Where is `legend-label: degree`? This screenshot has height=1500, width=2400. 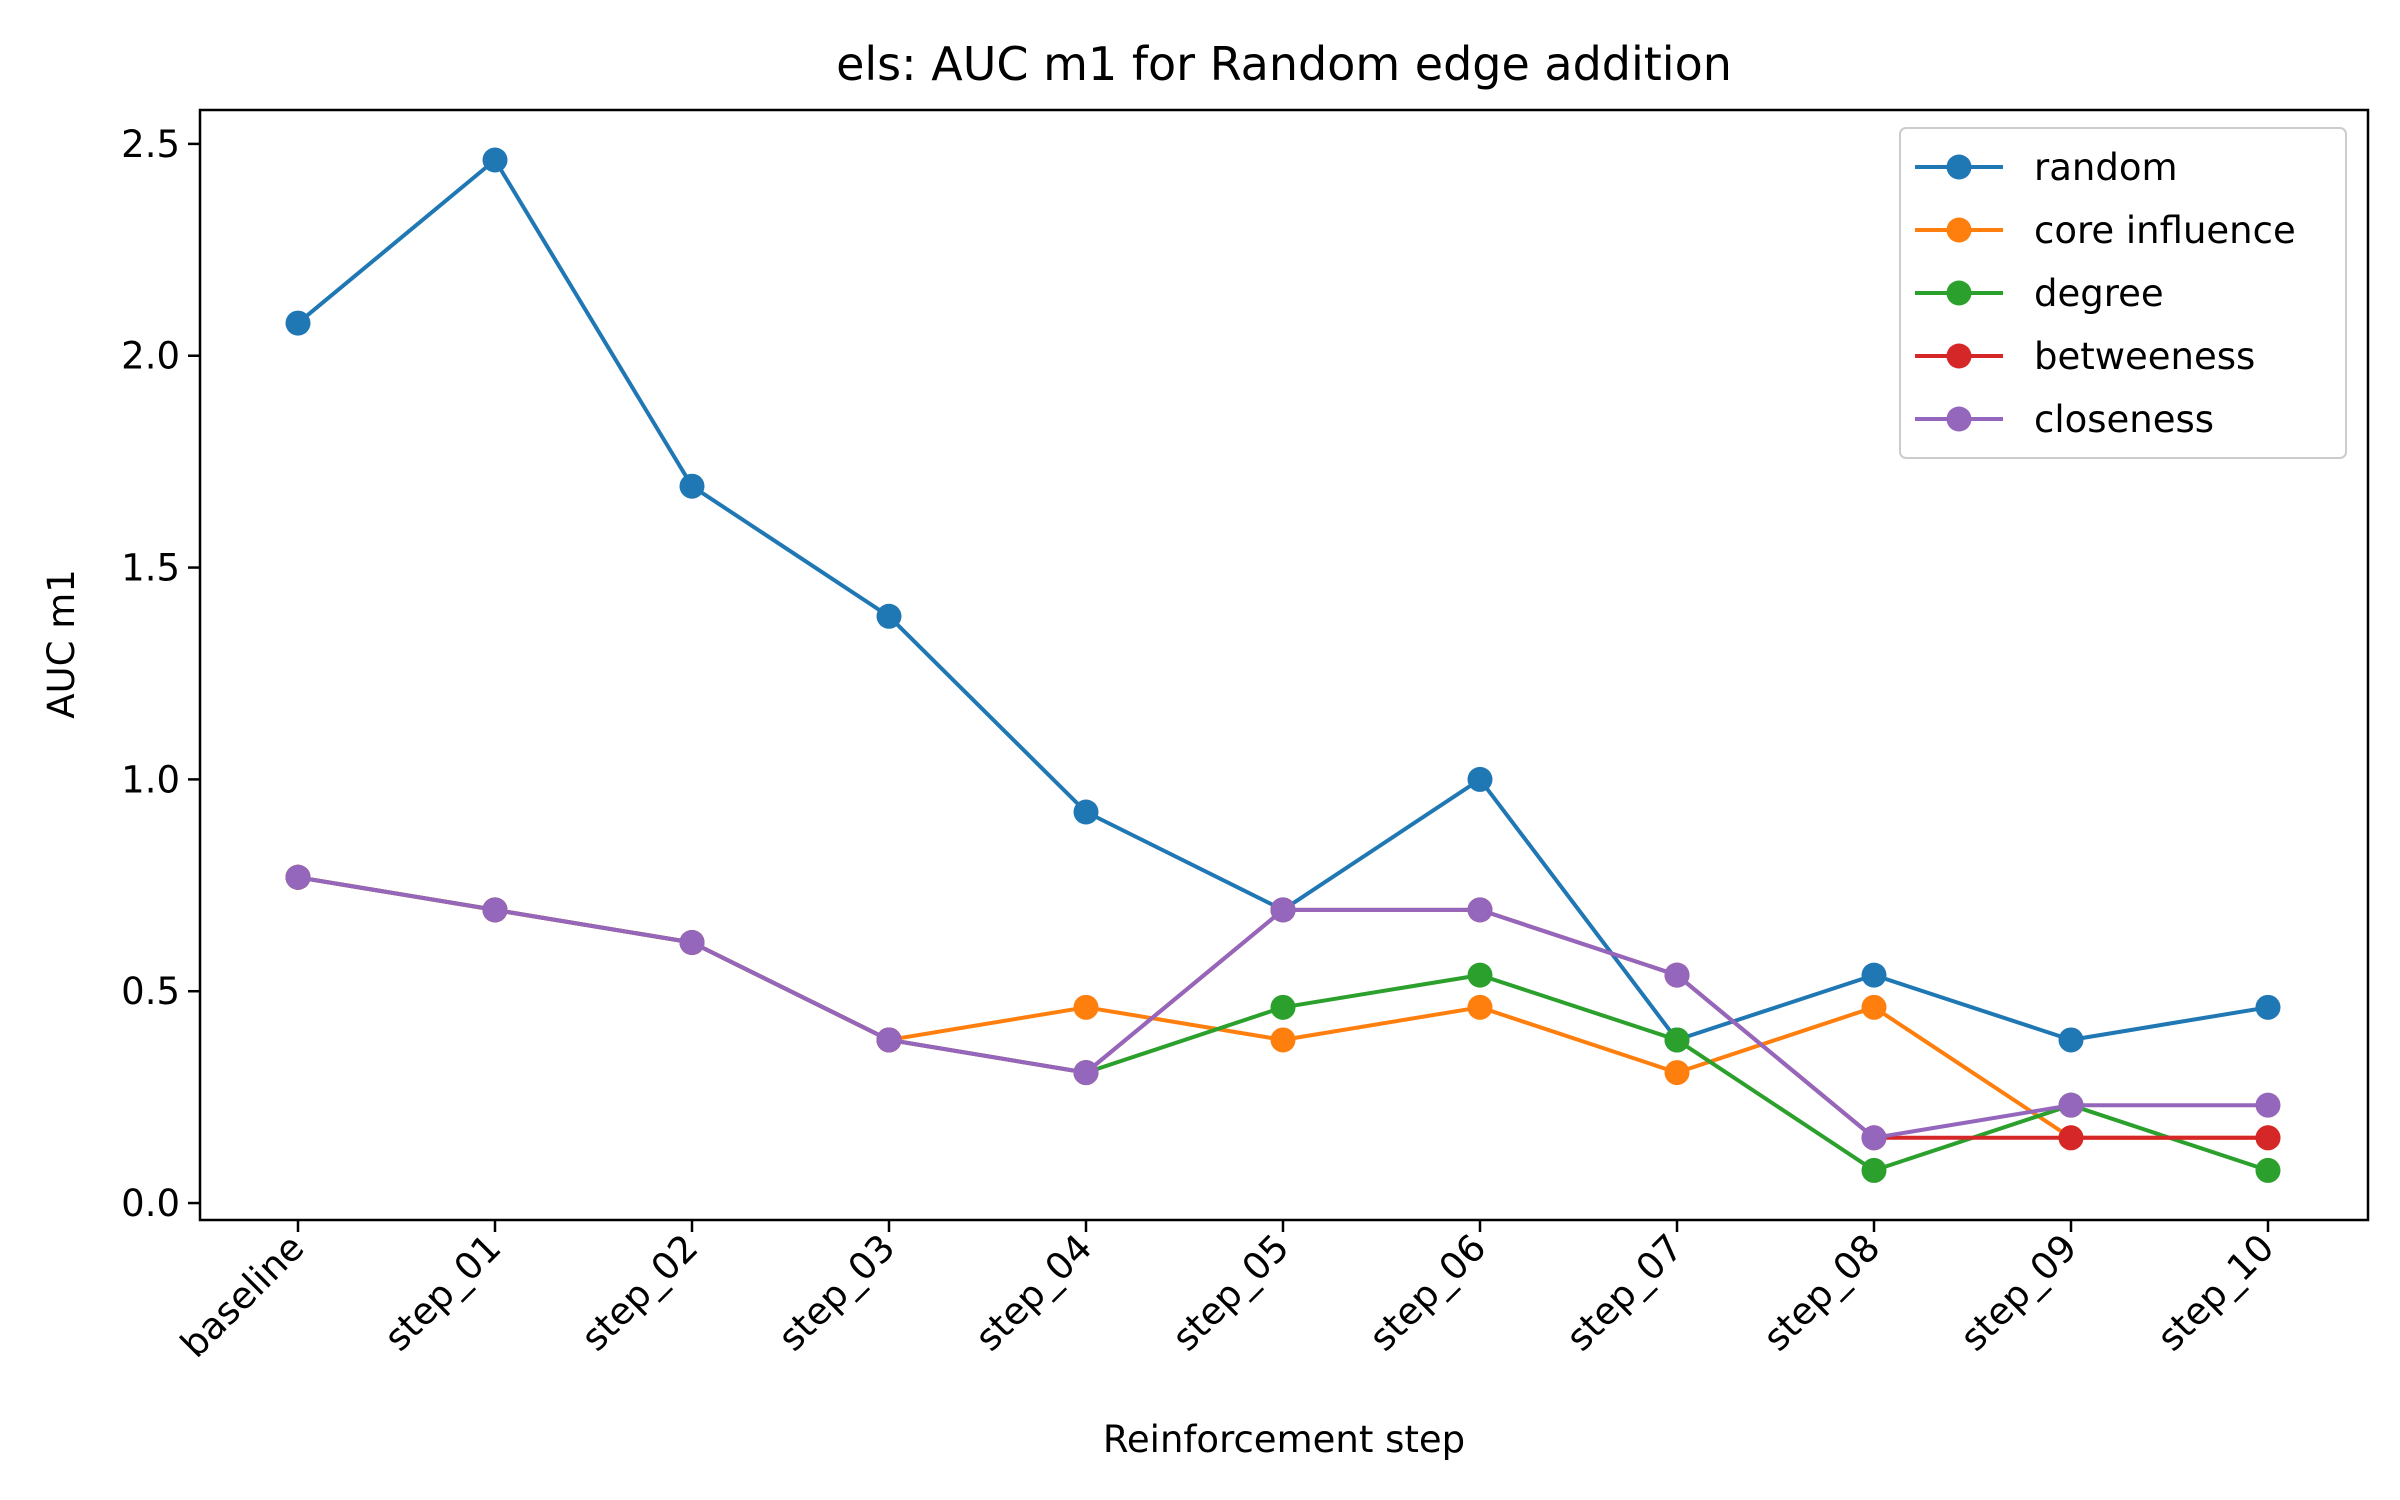 legend-label: degree is located at coordinates (2099, 293).